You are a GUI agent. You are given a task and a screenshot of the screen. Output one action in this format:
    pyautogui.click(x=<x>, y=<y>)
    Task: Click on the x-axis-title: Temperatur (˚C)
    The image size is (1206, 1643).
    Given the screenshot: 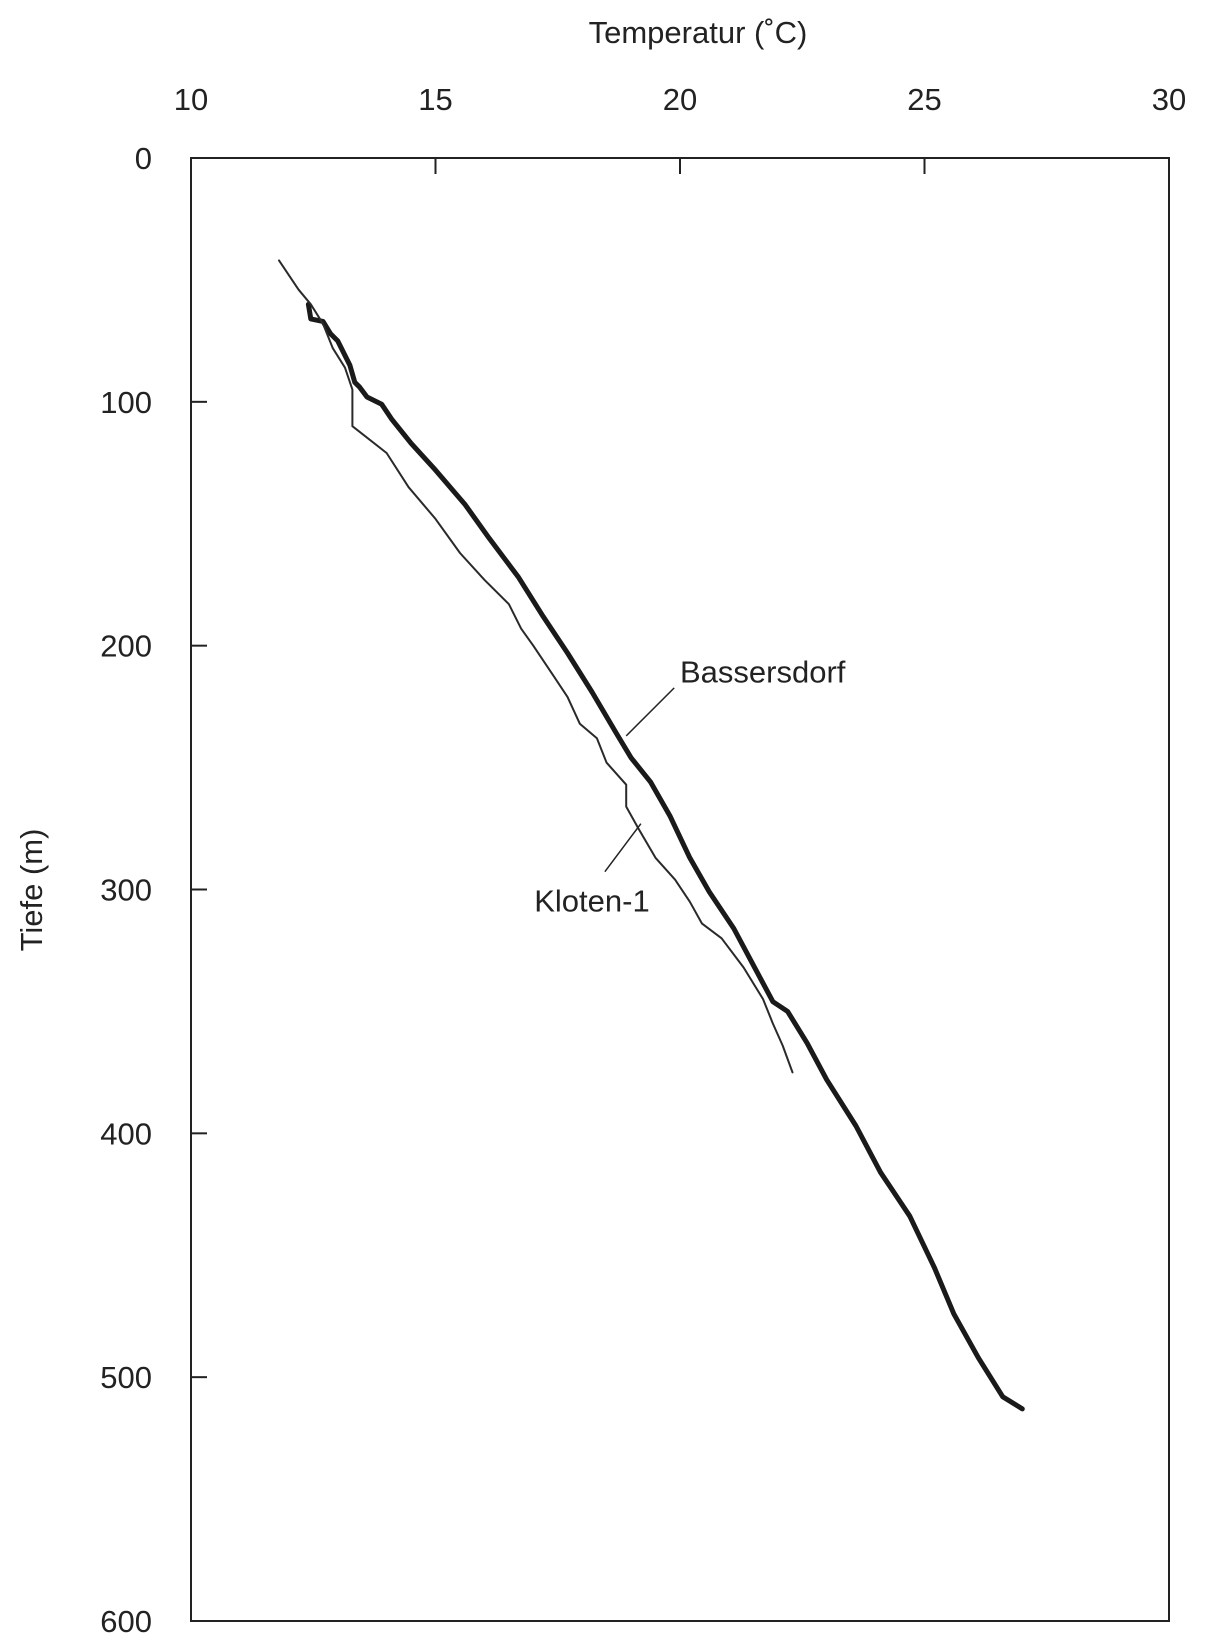 What is the action you would take?
    pyautogui.click(x=698, y=32)
    